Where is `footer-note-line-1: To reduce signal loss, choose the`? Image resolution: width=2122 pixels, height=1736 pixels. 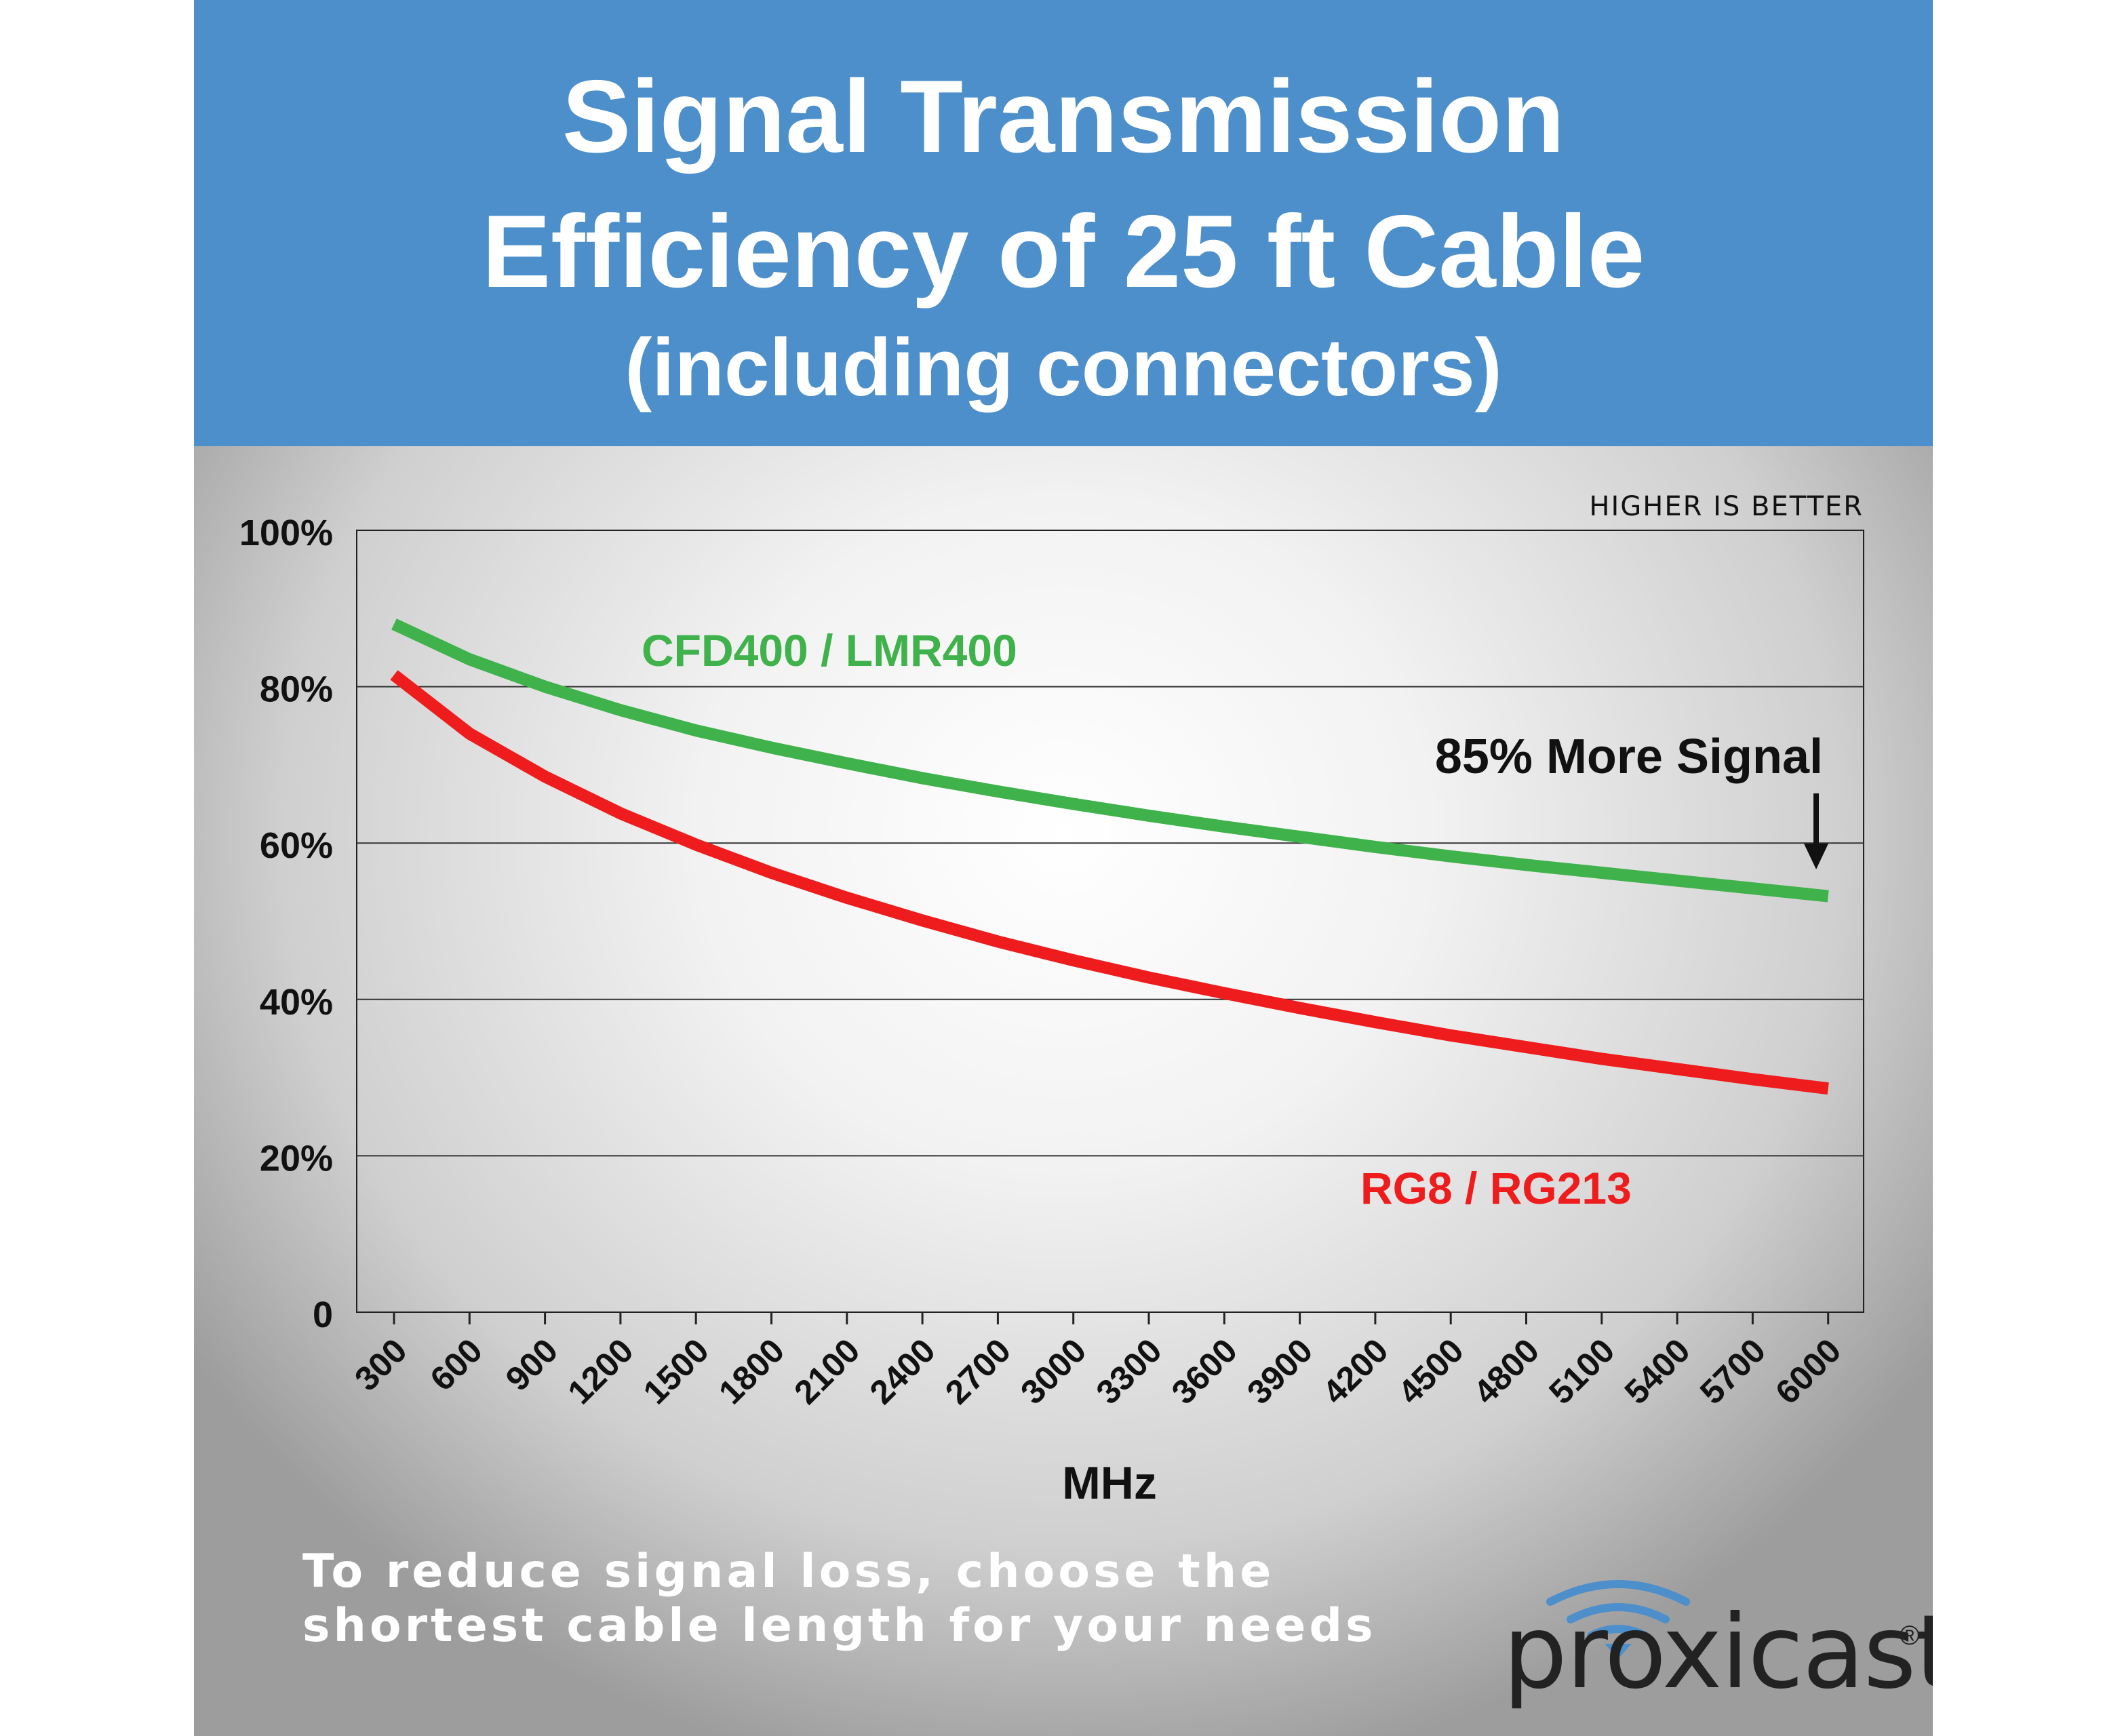
footer-note-line-1: To reduce signal loss, choose the is located at coordinates (788, 1571).